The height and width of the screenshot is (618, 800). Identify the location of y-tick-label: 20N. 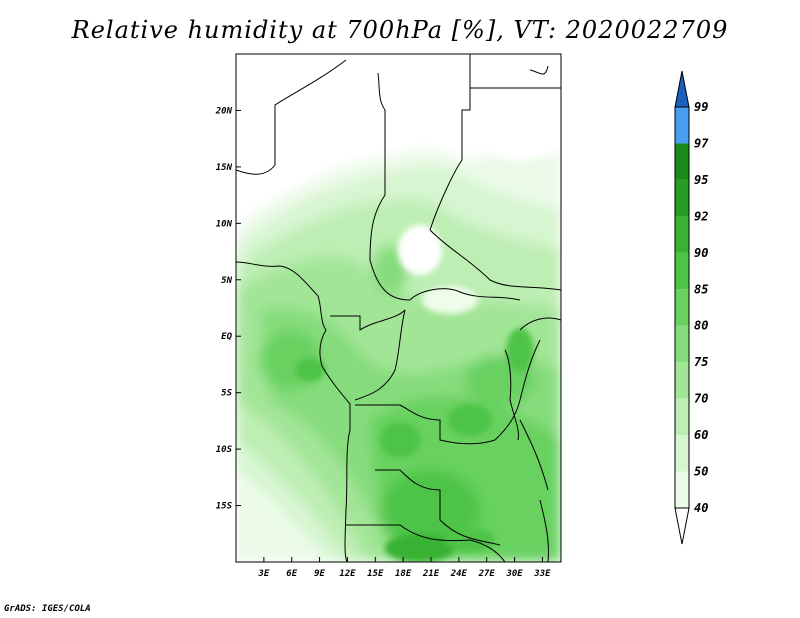
(224, 111).